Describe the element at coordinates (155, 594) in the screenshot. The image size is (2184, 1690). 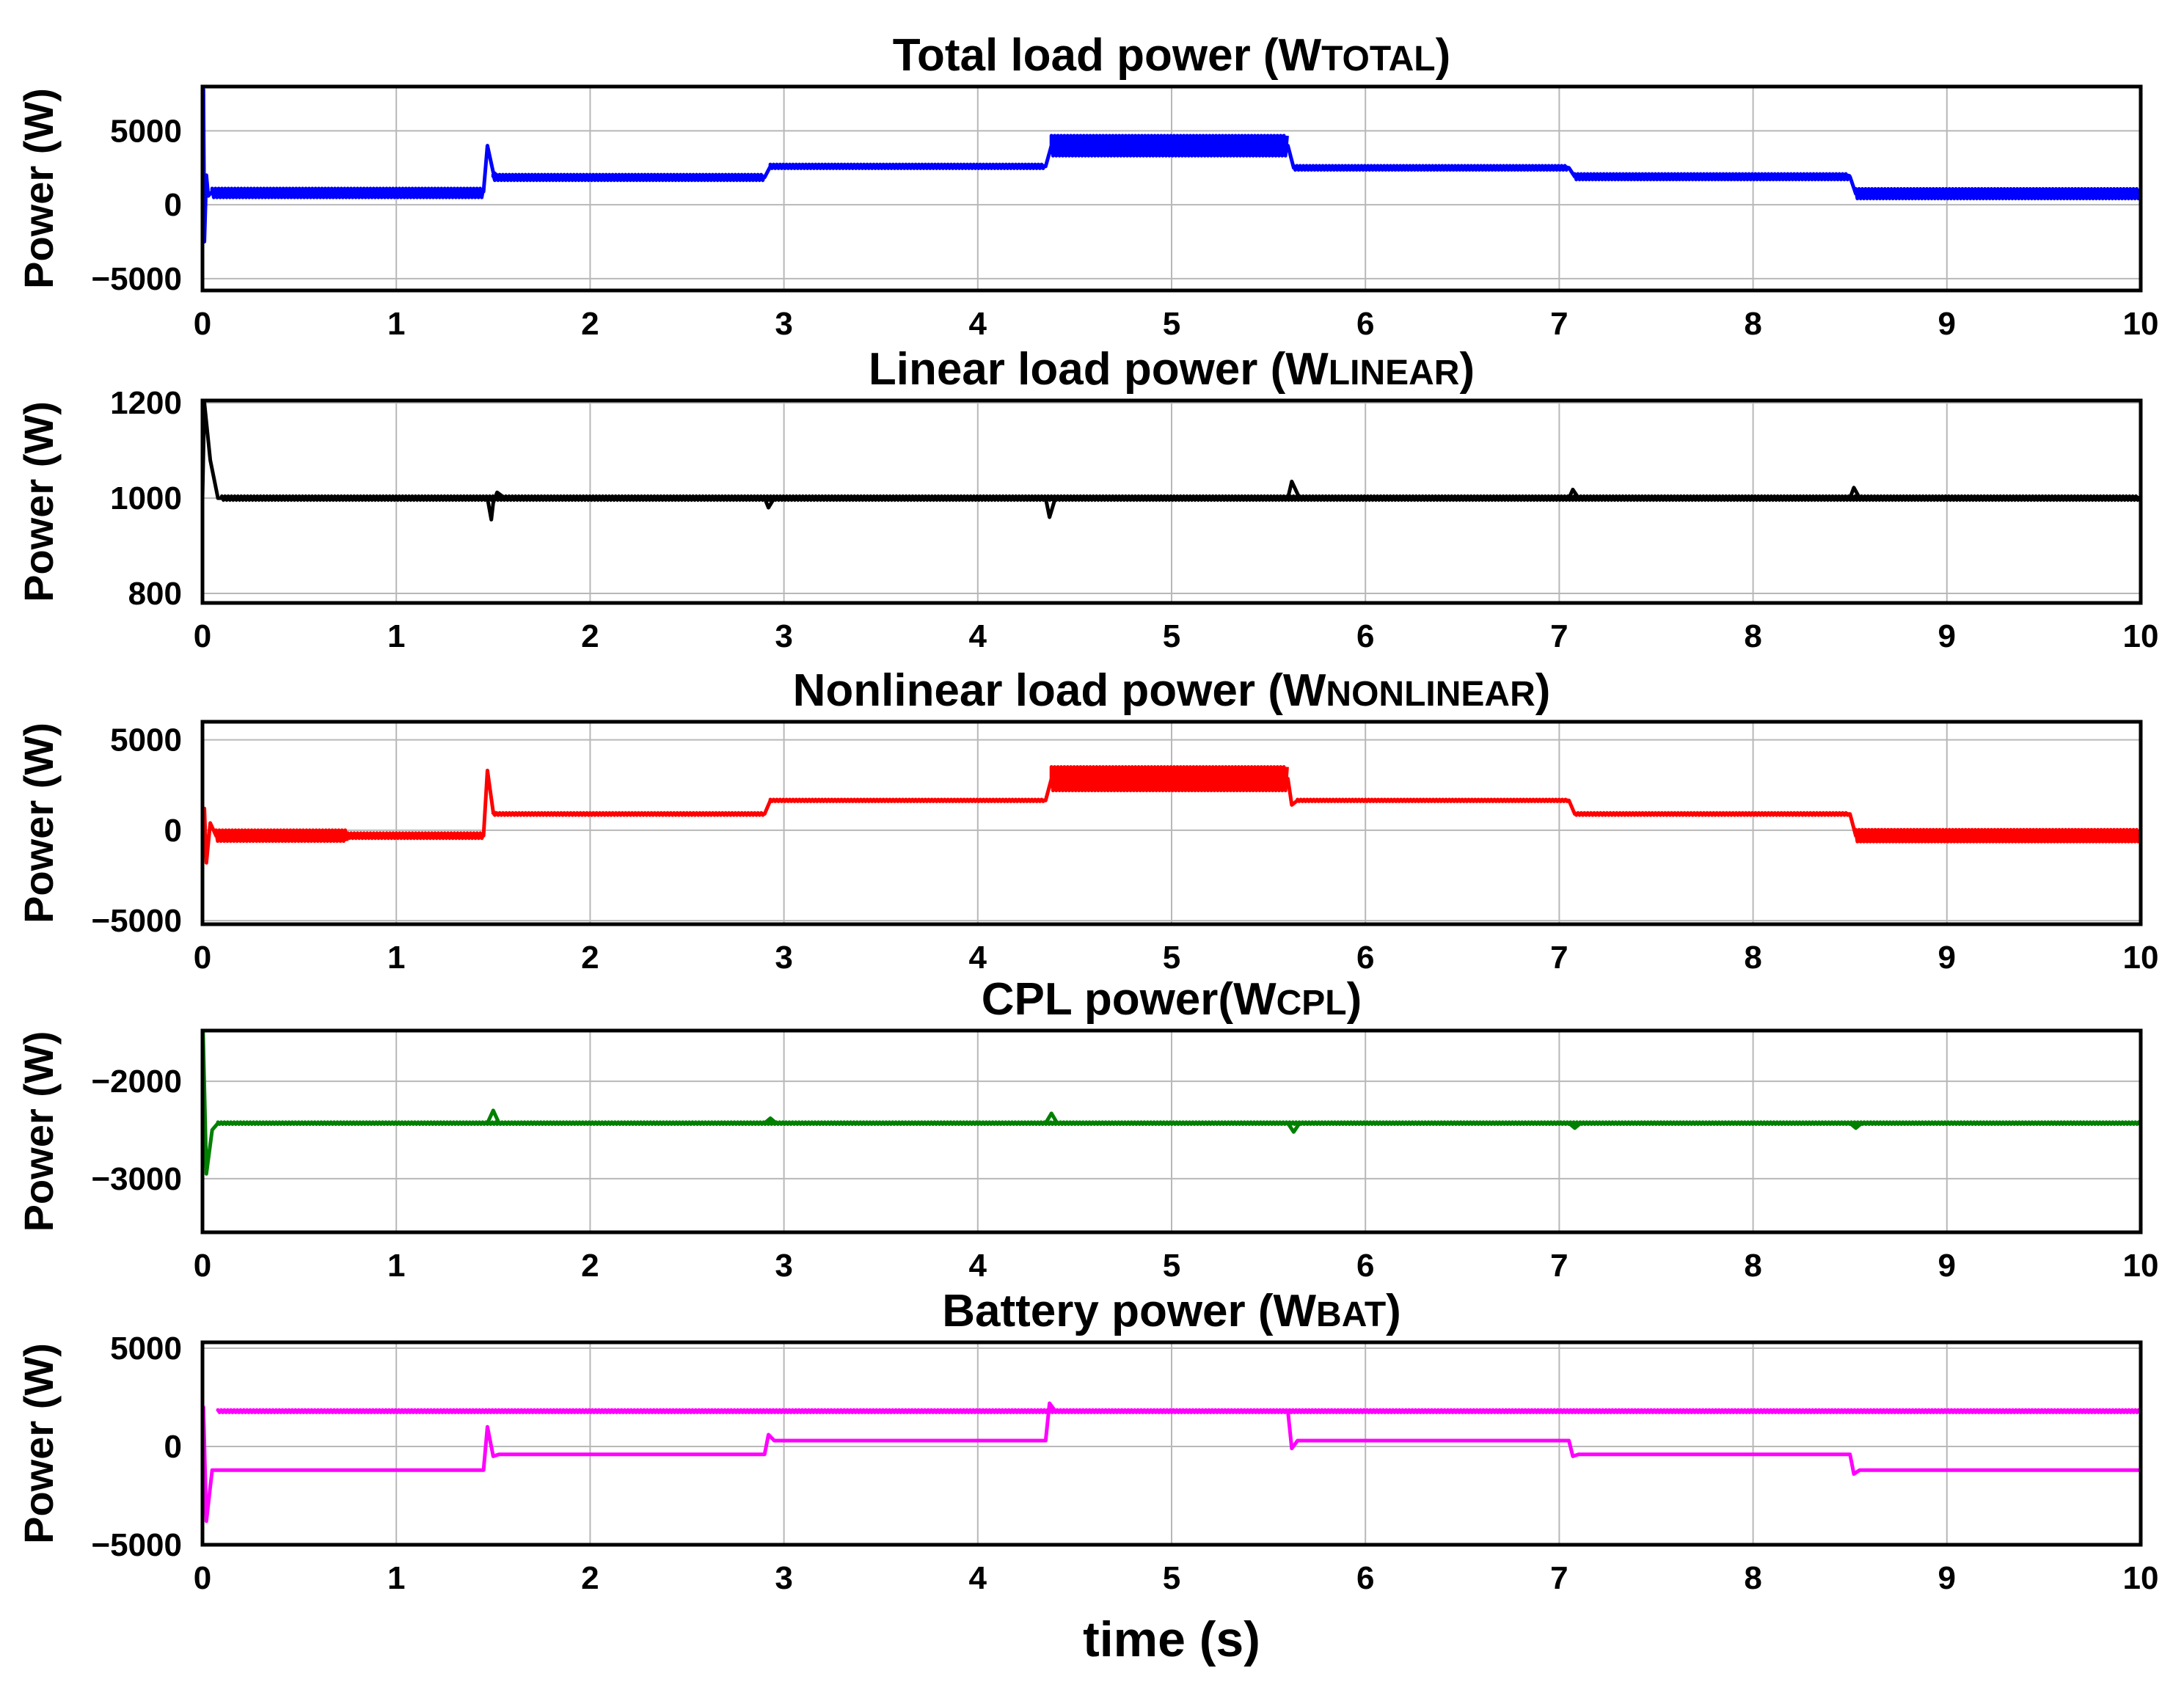
I see `y-tick-label: 800` at that location.